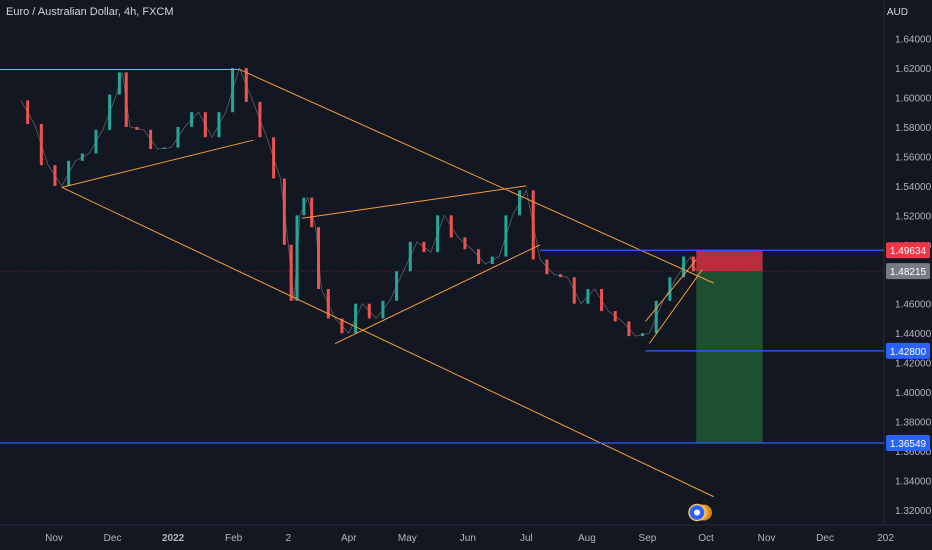  Describe the element at coordinates (349, 538) in the screenshot. I see `x-tick-label: Apr` at that location.